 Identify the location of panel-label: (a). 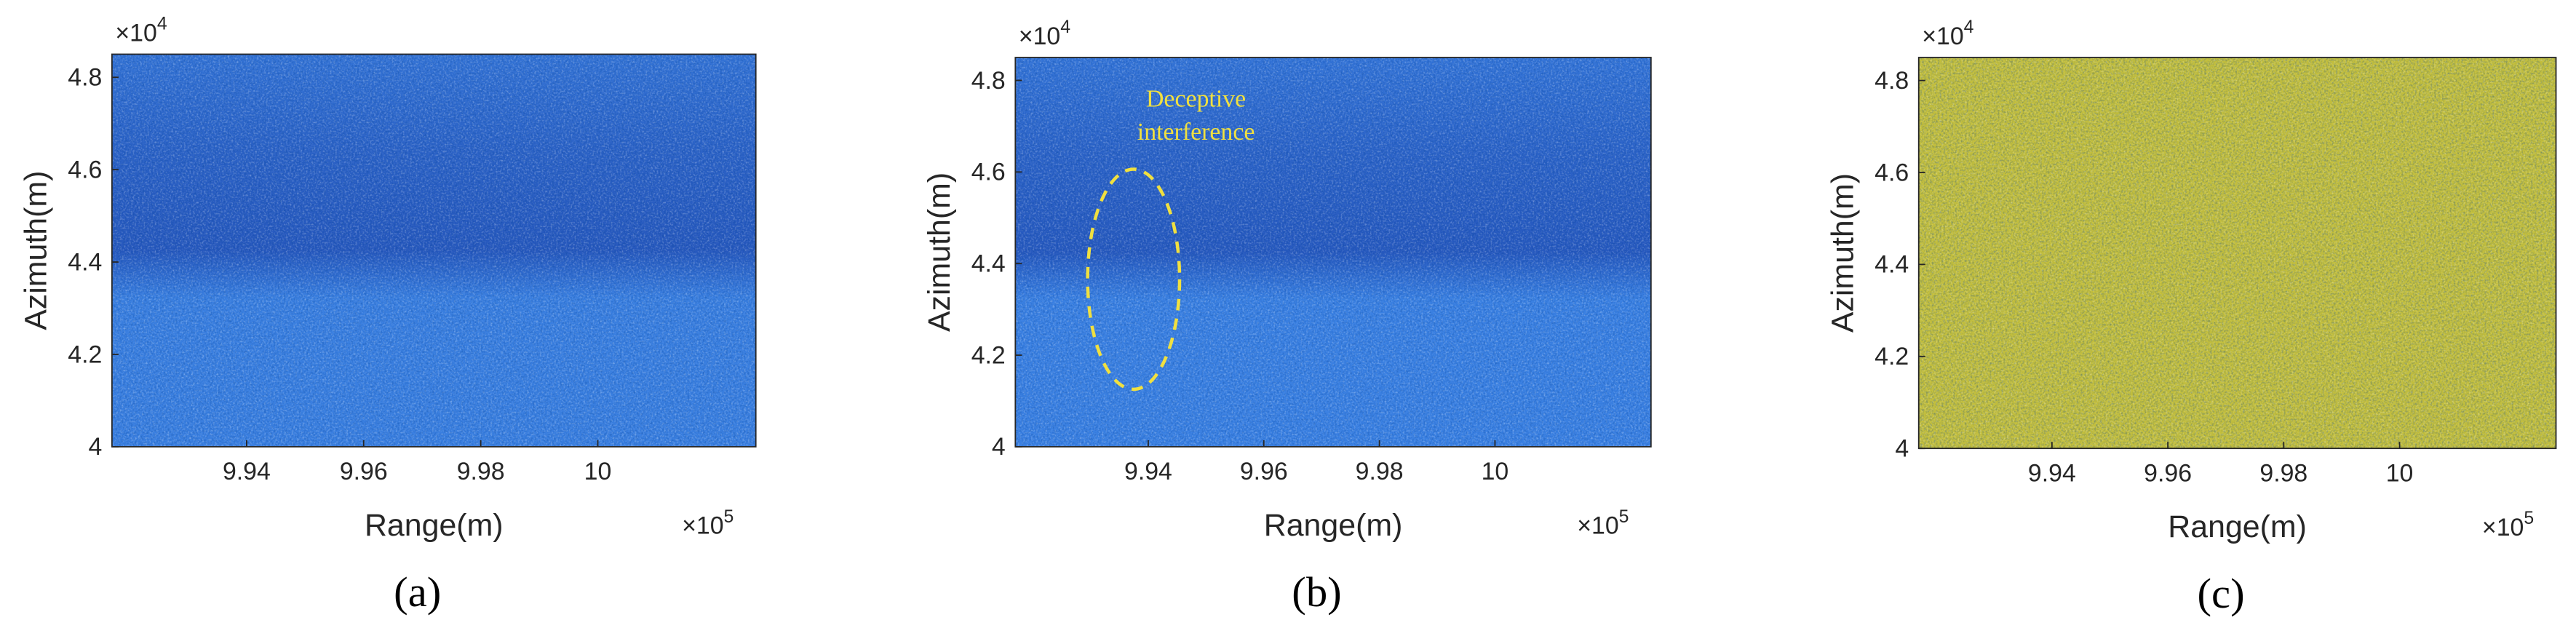
(417, 592).